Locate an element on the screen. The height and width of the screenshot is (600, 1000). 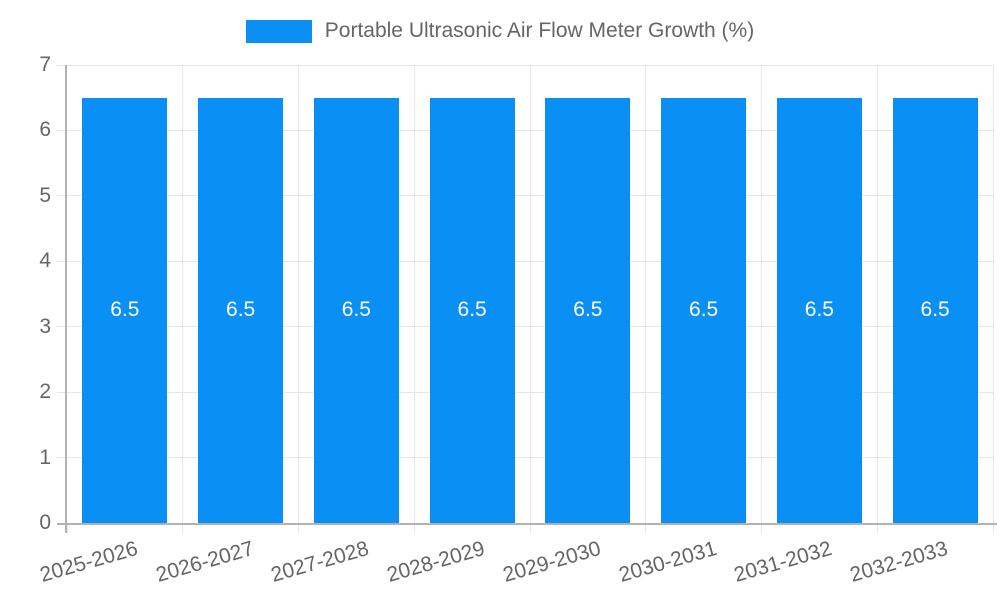
y-tick-label: 4 is located at coordinates (45, 261).